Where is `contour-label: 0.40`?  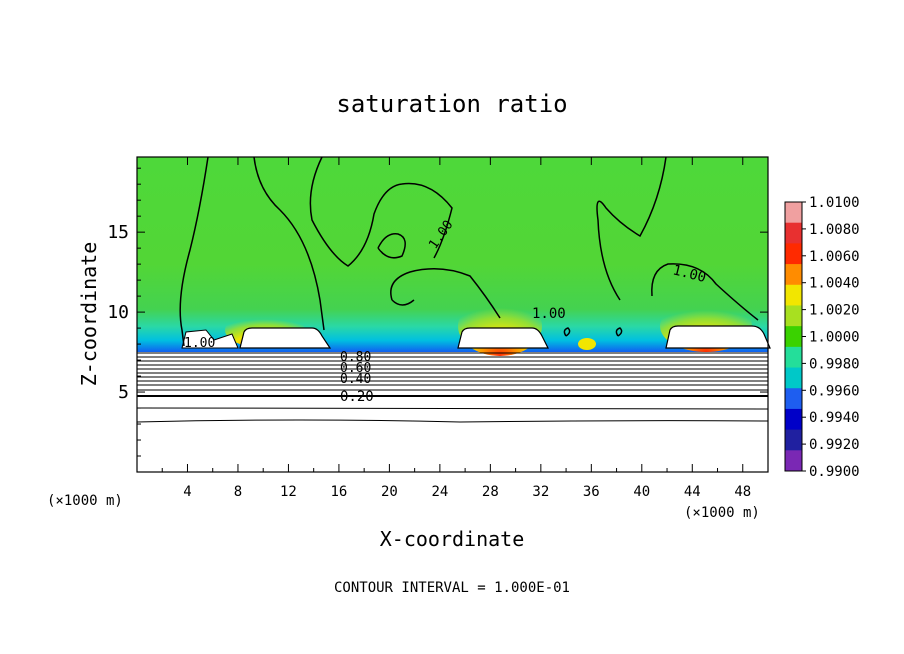
contour-label: 0.40 is located at coordinates (355, 379).